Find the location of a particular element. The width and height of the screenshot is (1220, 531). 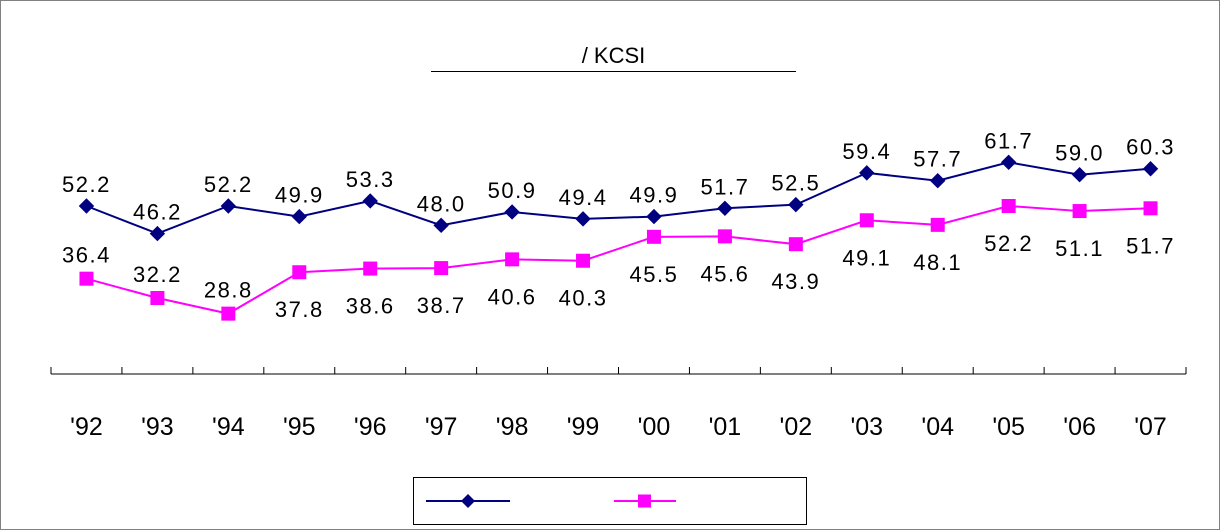

legend is located at coordinates (610, 501).